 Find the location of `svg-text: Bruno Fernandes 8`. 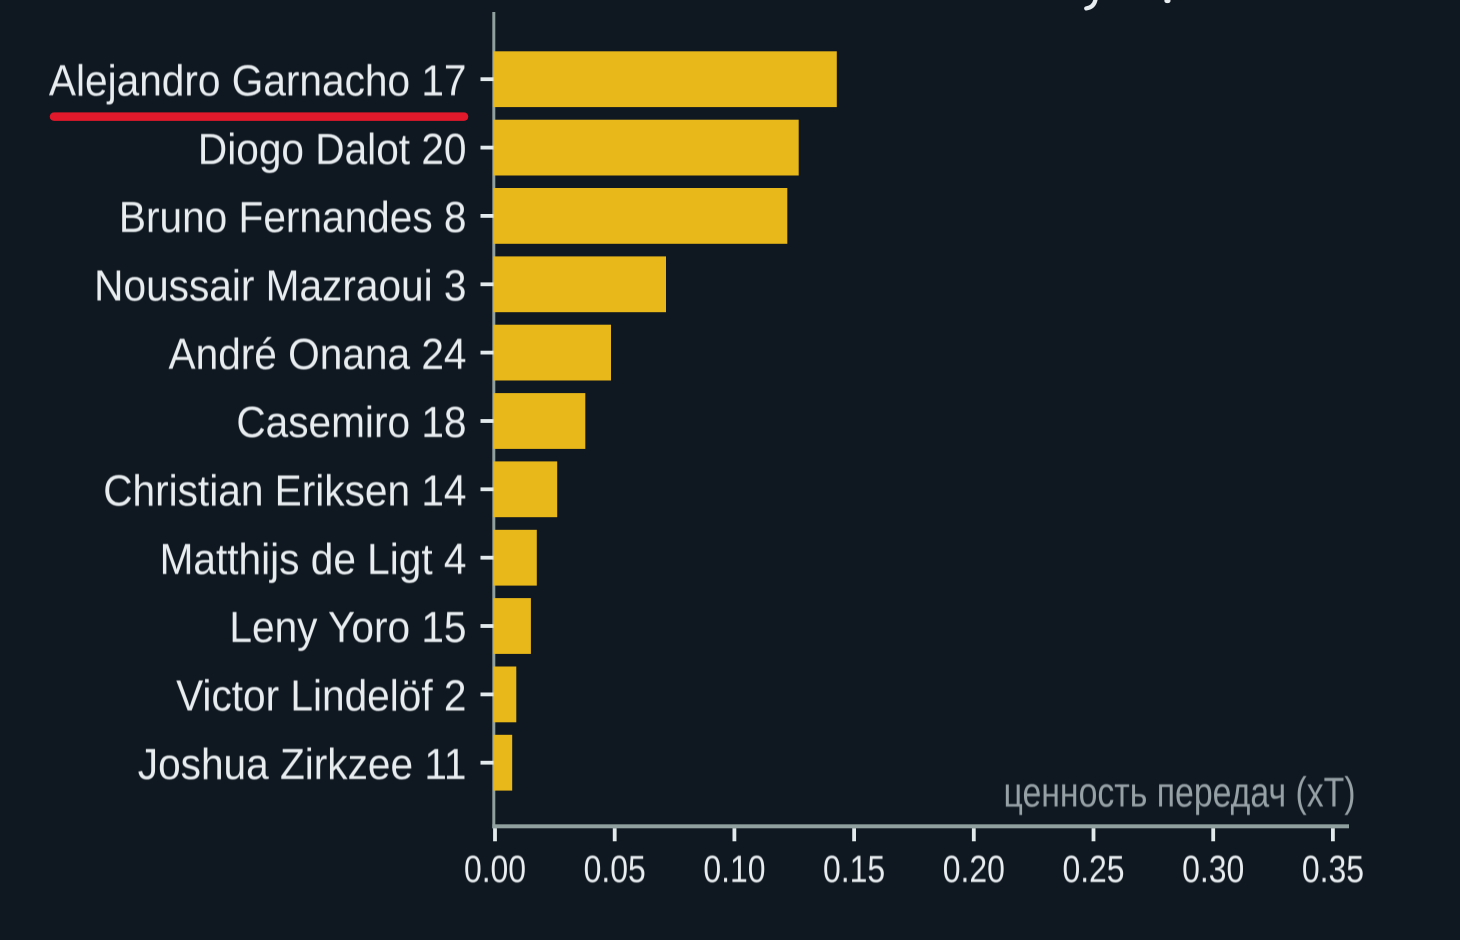

svg-text: Bruno Fernandes 8 is located at coordinates (293, 217).